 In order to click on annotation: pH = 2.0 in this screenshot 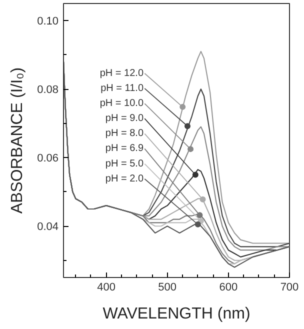, I will do `click(124, 178)`.